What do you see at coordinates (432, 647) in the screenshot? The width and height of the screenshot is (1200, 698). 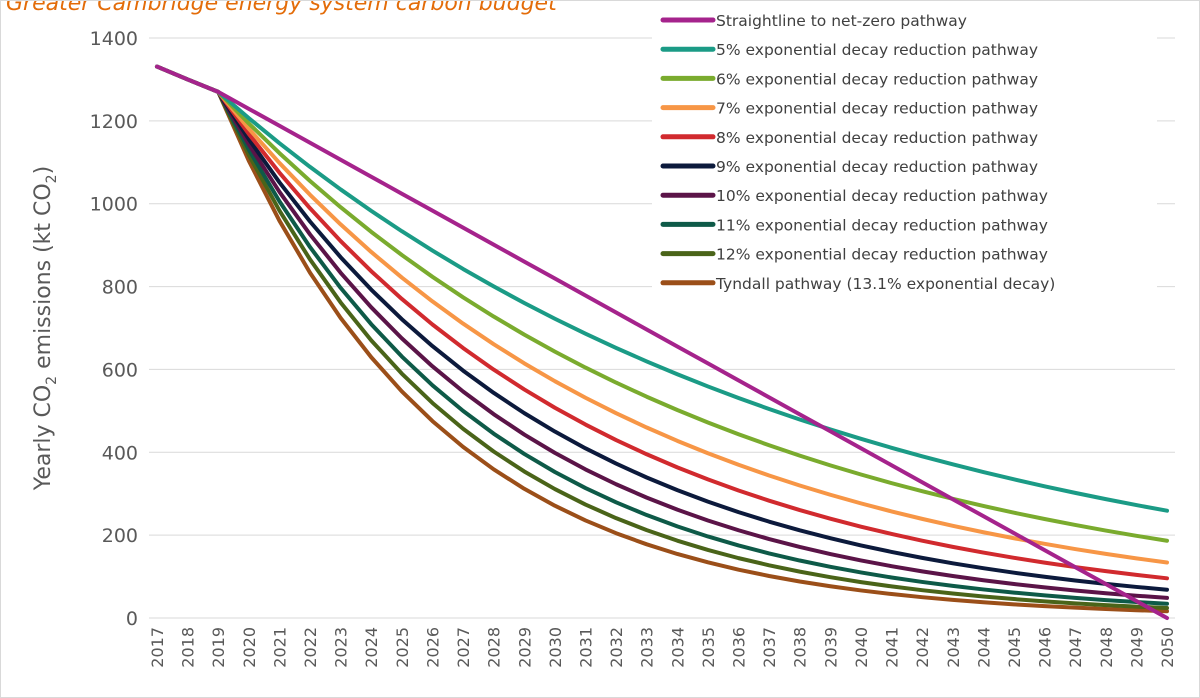 I see `x-tick-label: 2026` at bounding box center [432, 647].